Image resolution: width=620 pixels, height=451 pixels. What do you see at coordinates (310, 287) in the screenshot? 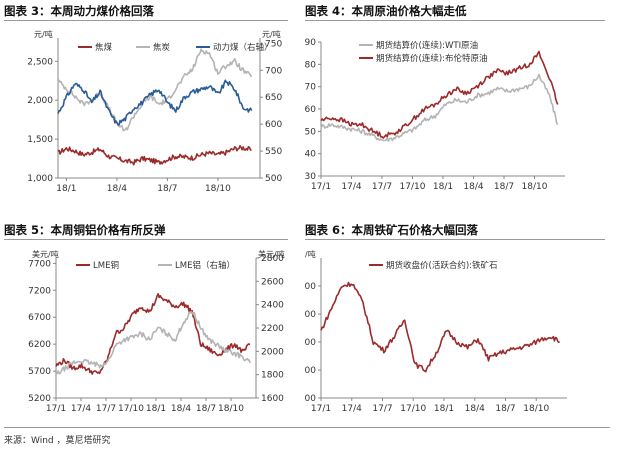
I see `y-tick-label-left: 700` at bounding box center [310, 287].